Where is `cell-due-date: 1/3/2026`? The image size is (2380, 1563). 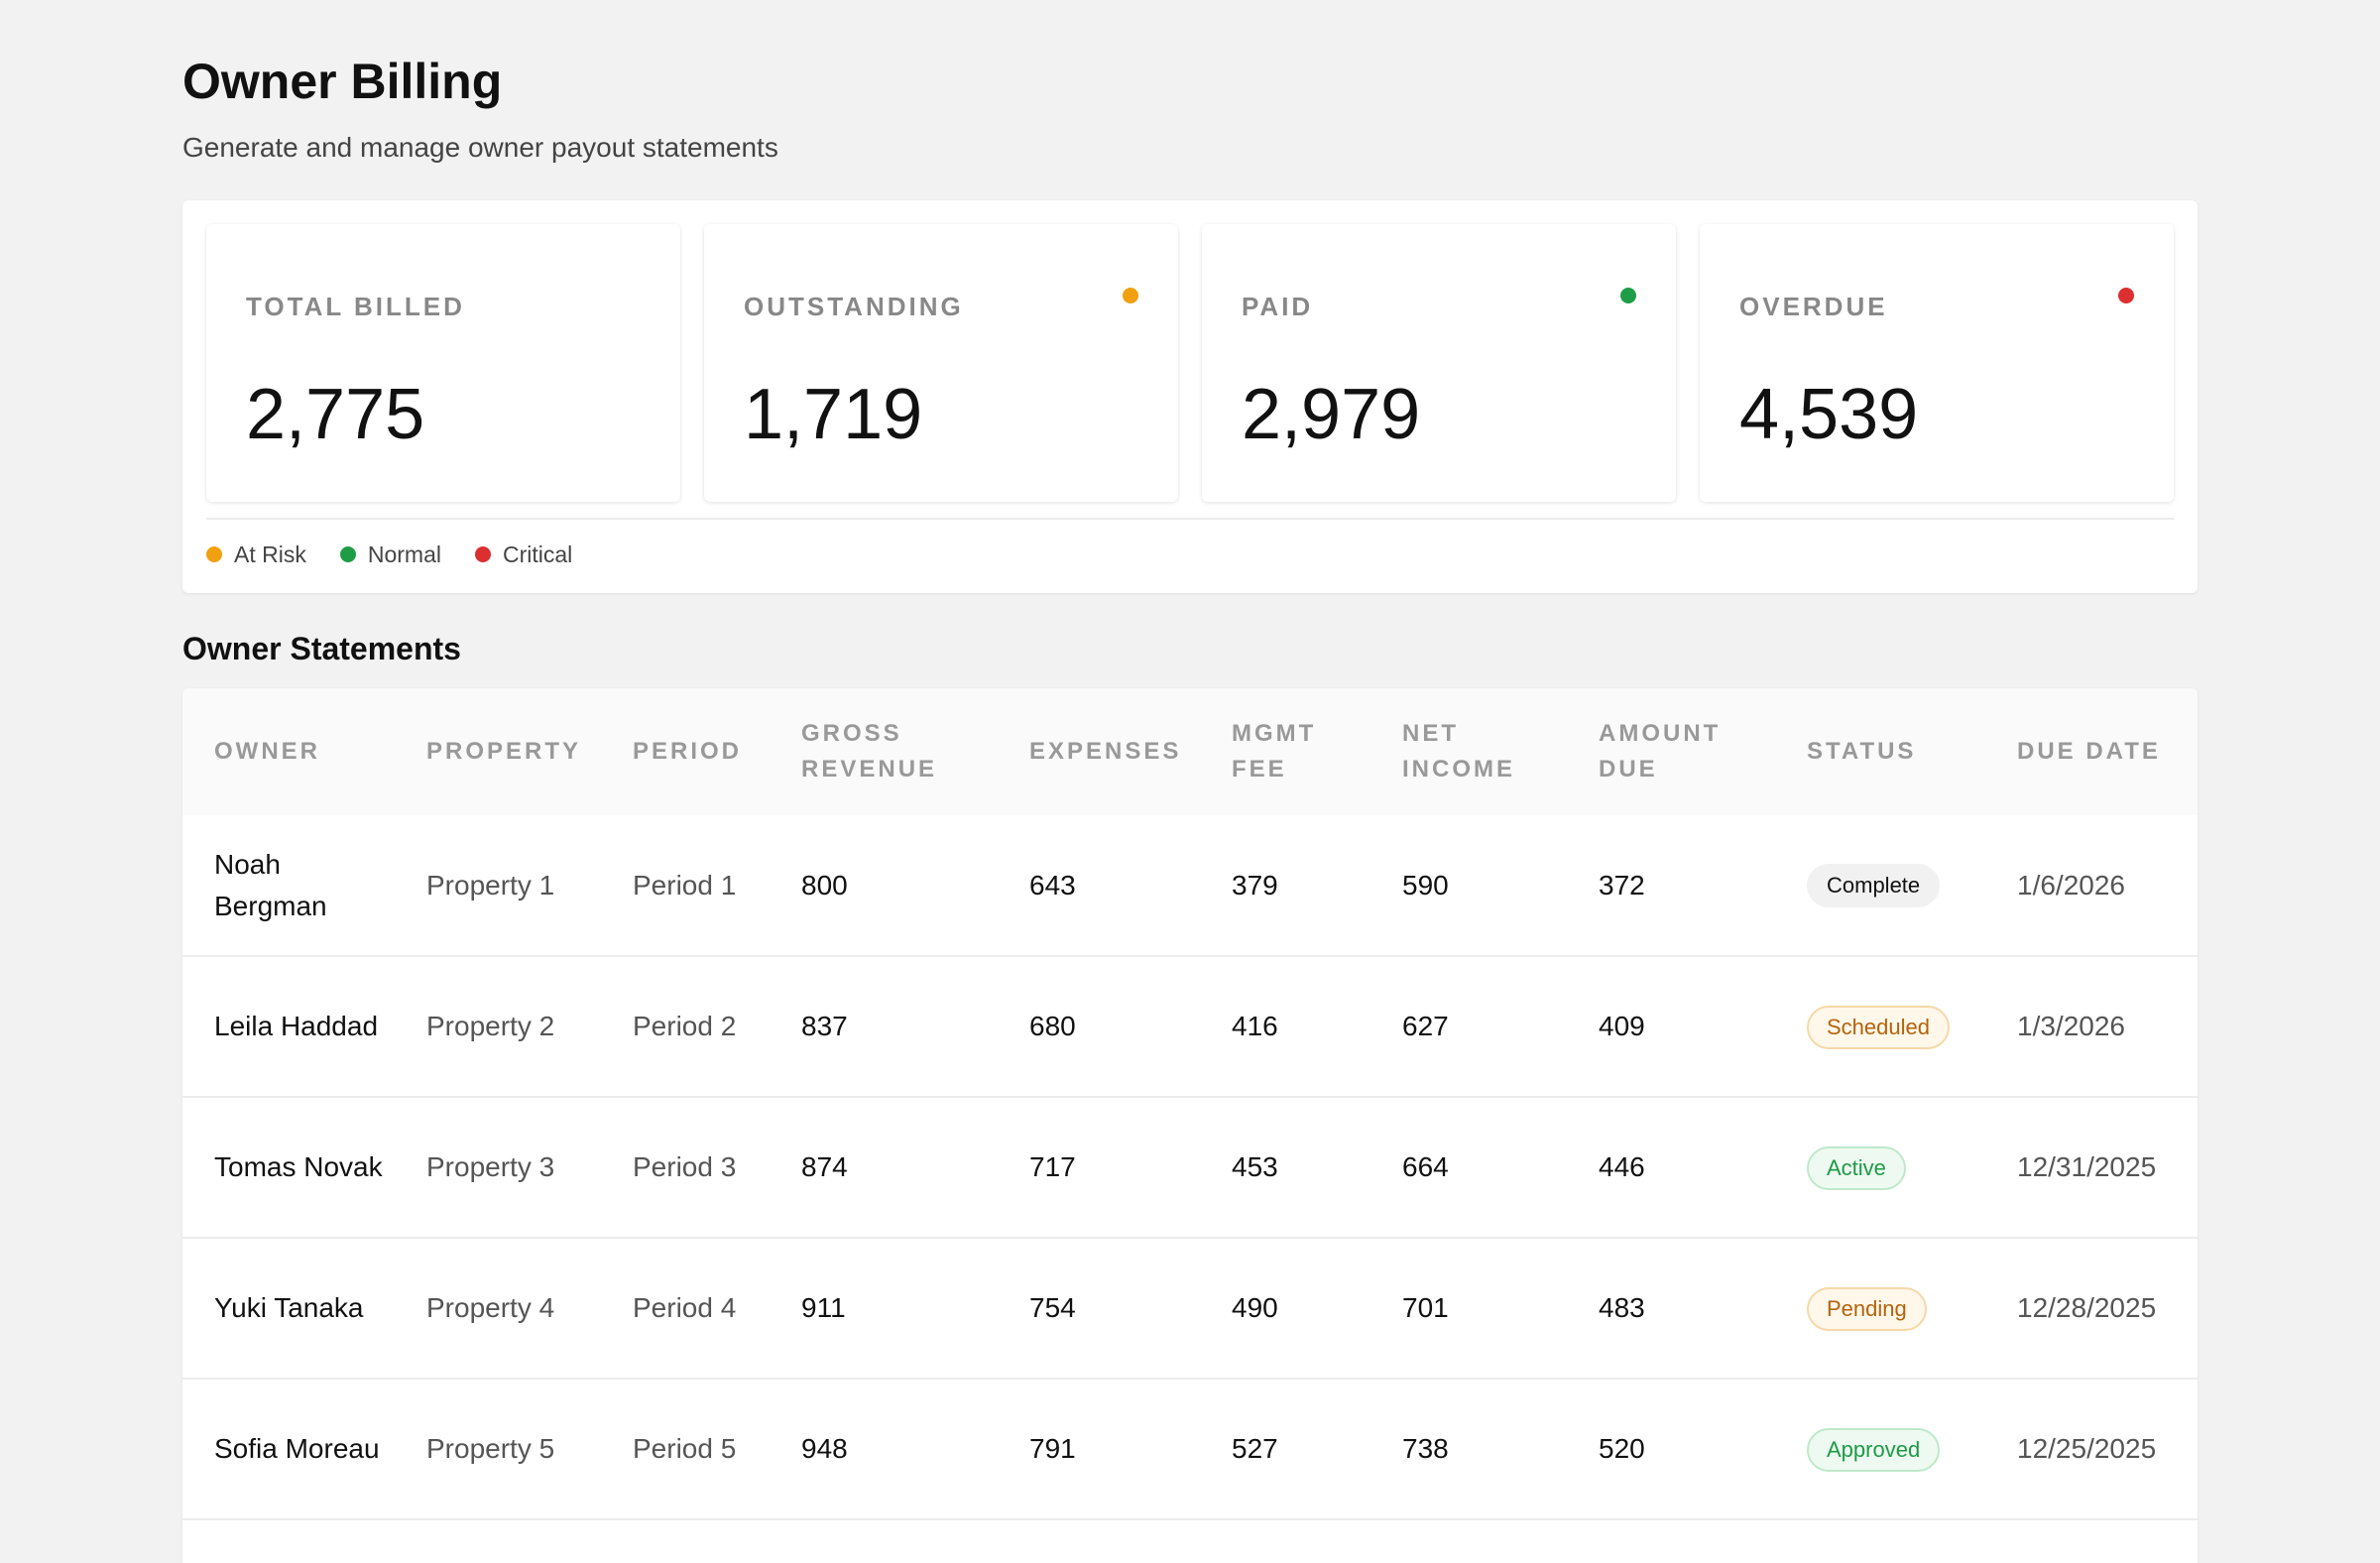 cell-due-date: 1/3/2026 is located at coordinates (2091, 1027).